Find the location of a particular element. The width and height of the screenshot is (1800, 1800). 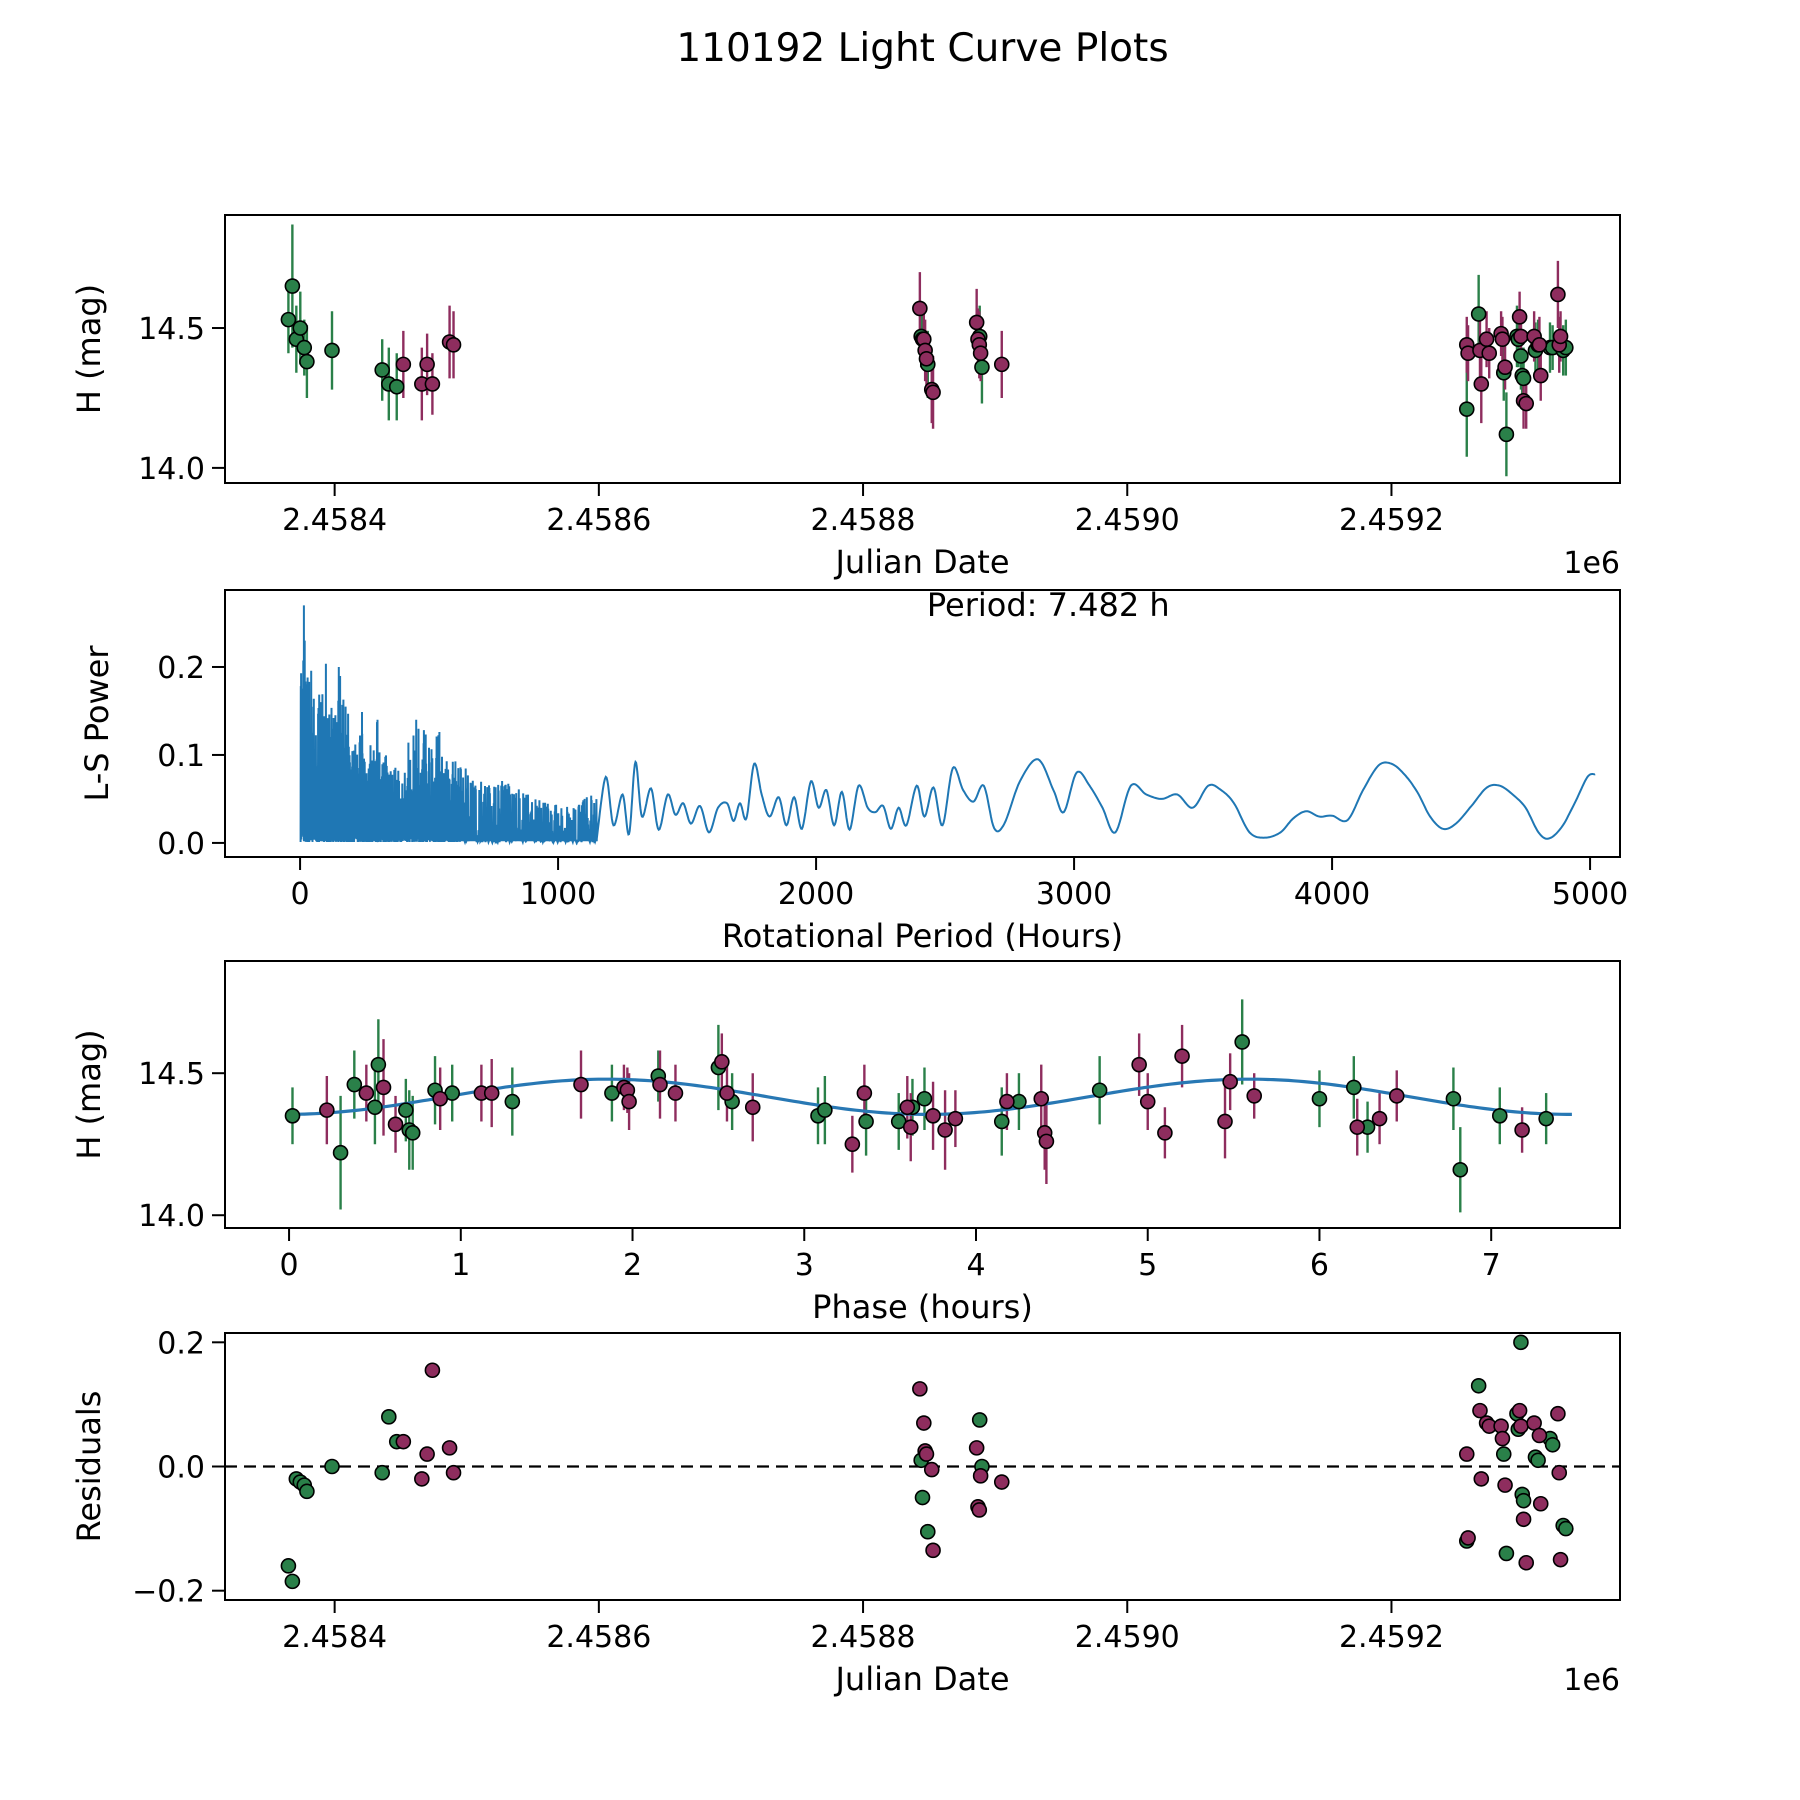

y-tick-label: 14.0 is located at coordinates (171, 1216).